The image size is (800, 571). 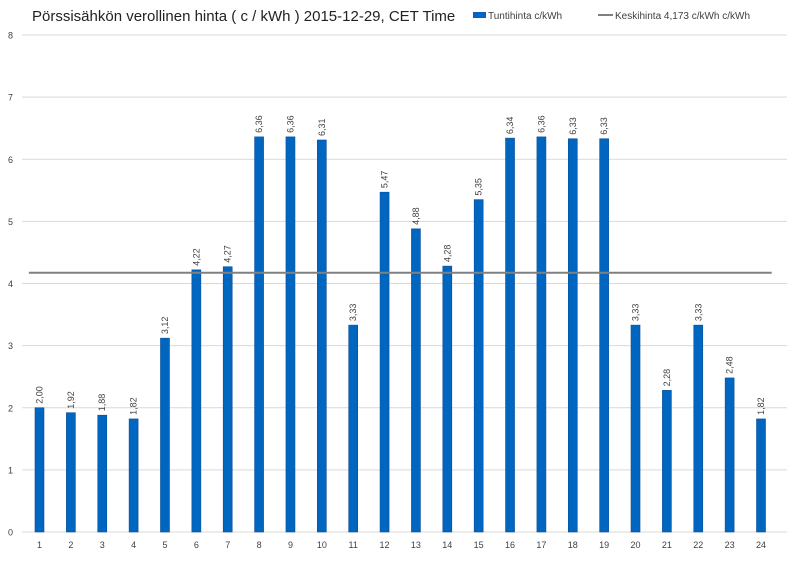 I want to click on data-label: 4,28, so click(x=447, y=254).